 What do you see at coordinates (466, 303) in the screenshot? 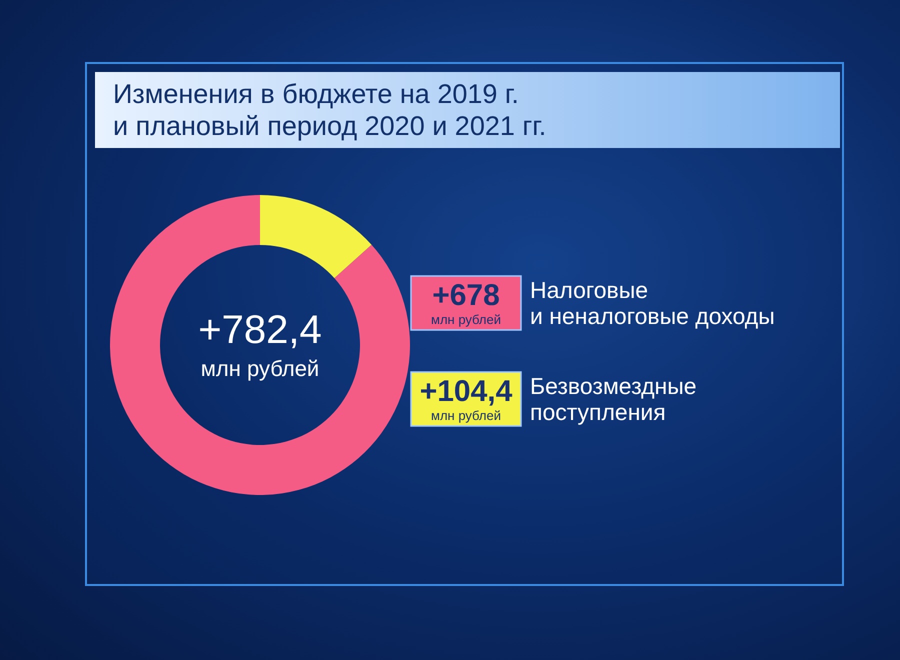
I see `data-label: +678 млн рублей` at bounding box center [466, 303].